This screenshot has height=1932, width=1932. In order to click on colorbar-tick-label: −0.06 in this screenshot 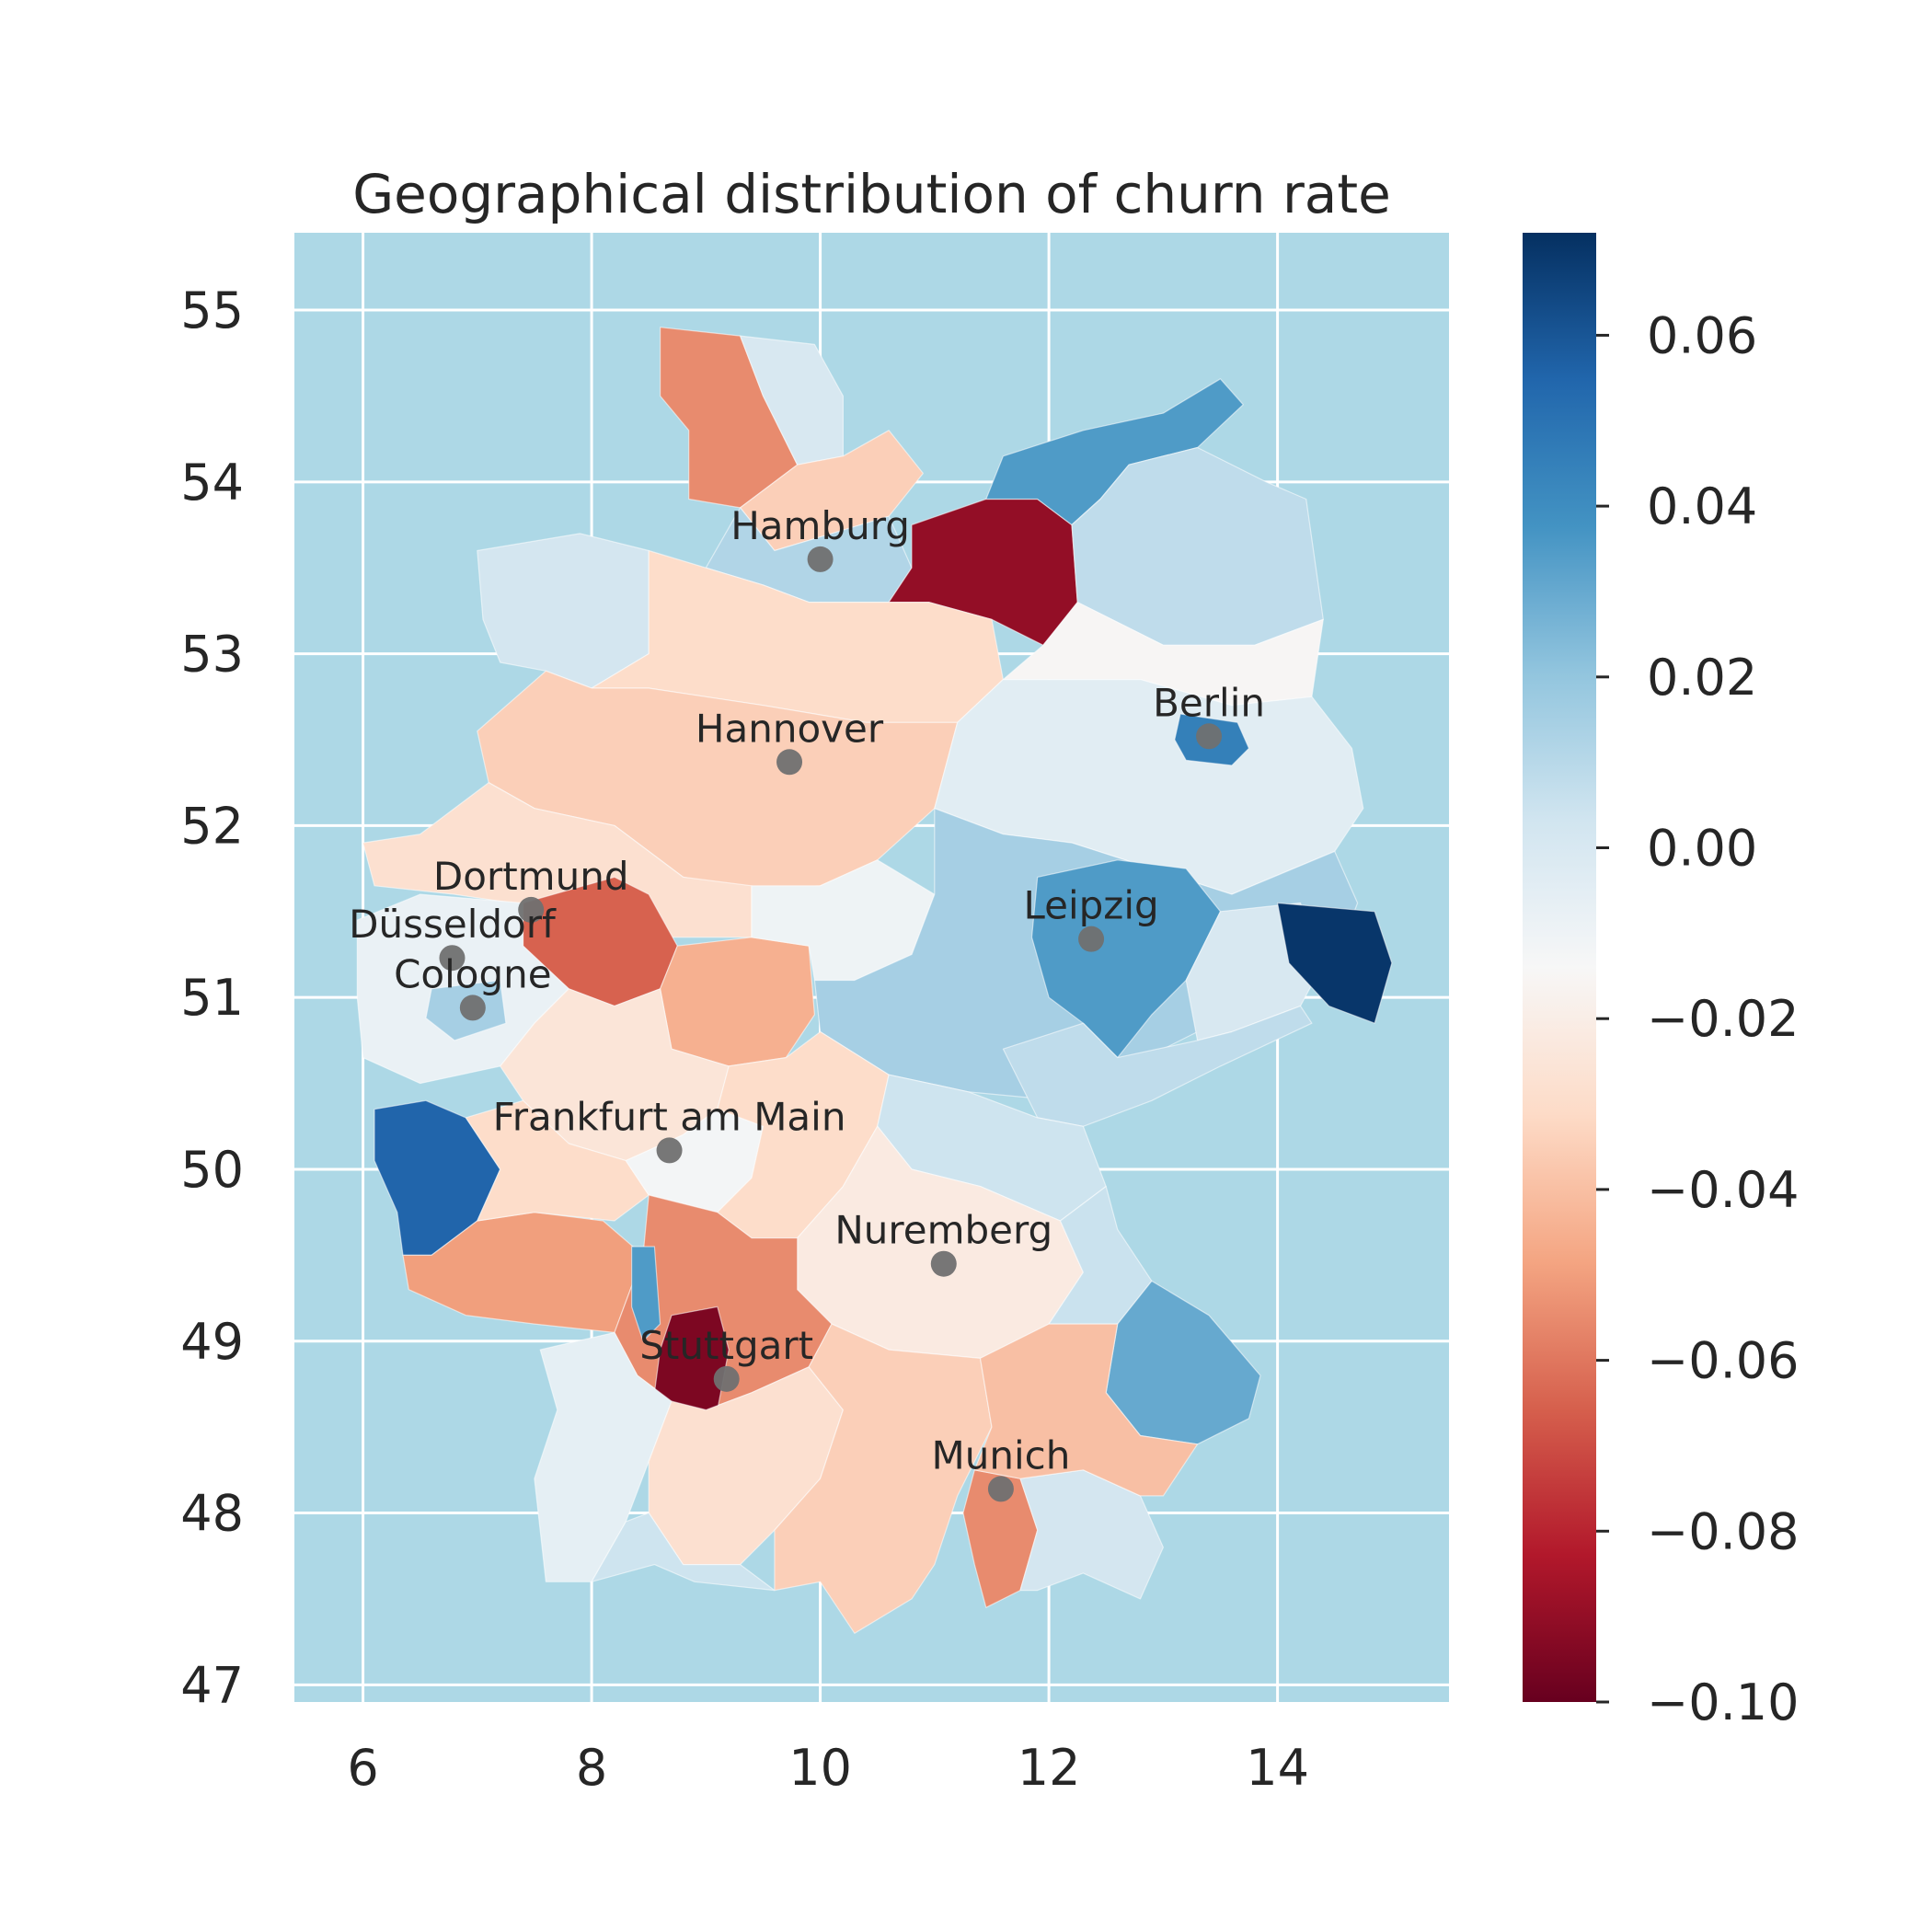, I will do `click(1723, 1361)`.